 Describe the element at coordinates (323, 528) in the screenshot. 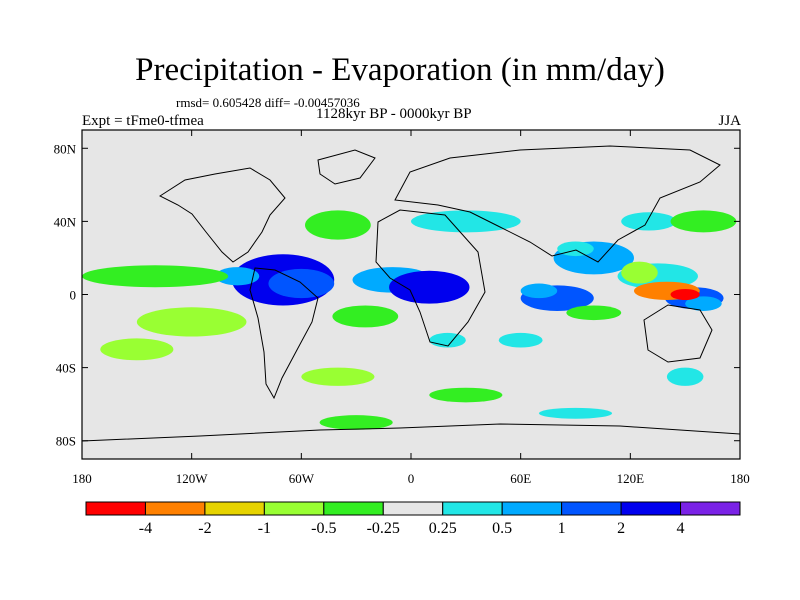

I see `colorbar-label-3: -0.5` at that location.